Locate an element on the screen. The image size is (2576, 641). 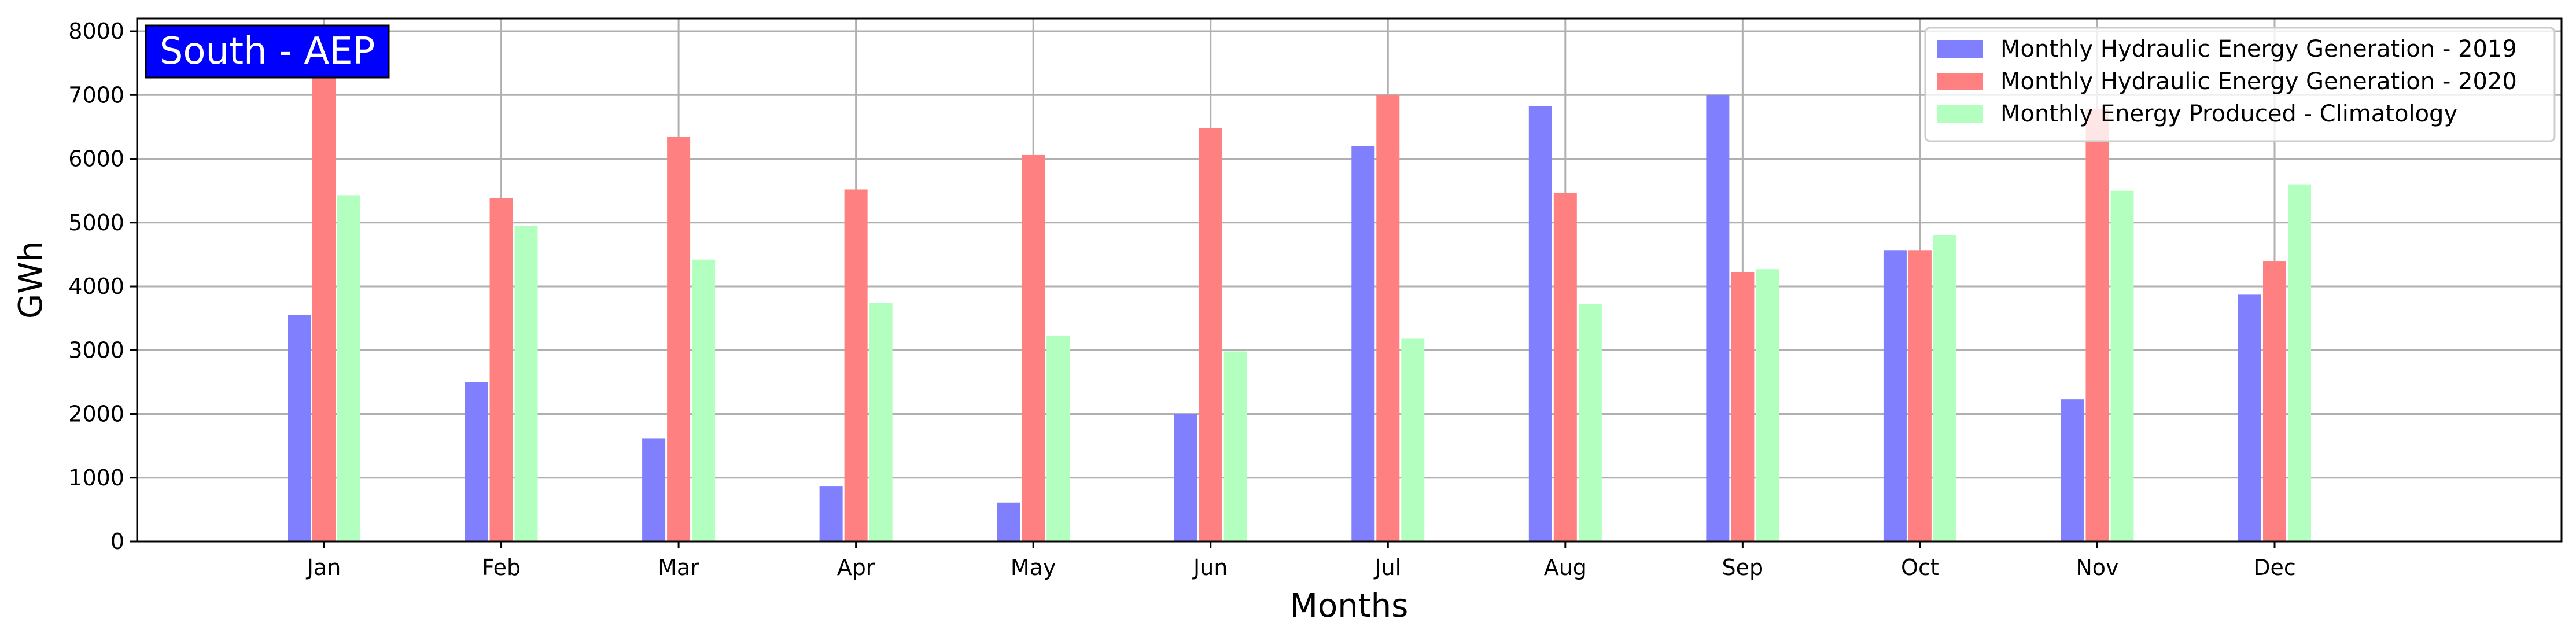
x-tick-label-oct: Oct is located at coordinates (1920, 567).